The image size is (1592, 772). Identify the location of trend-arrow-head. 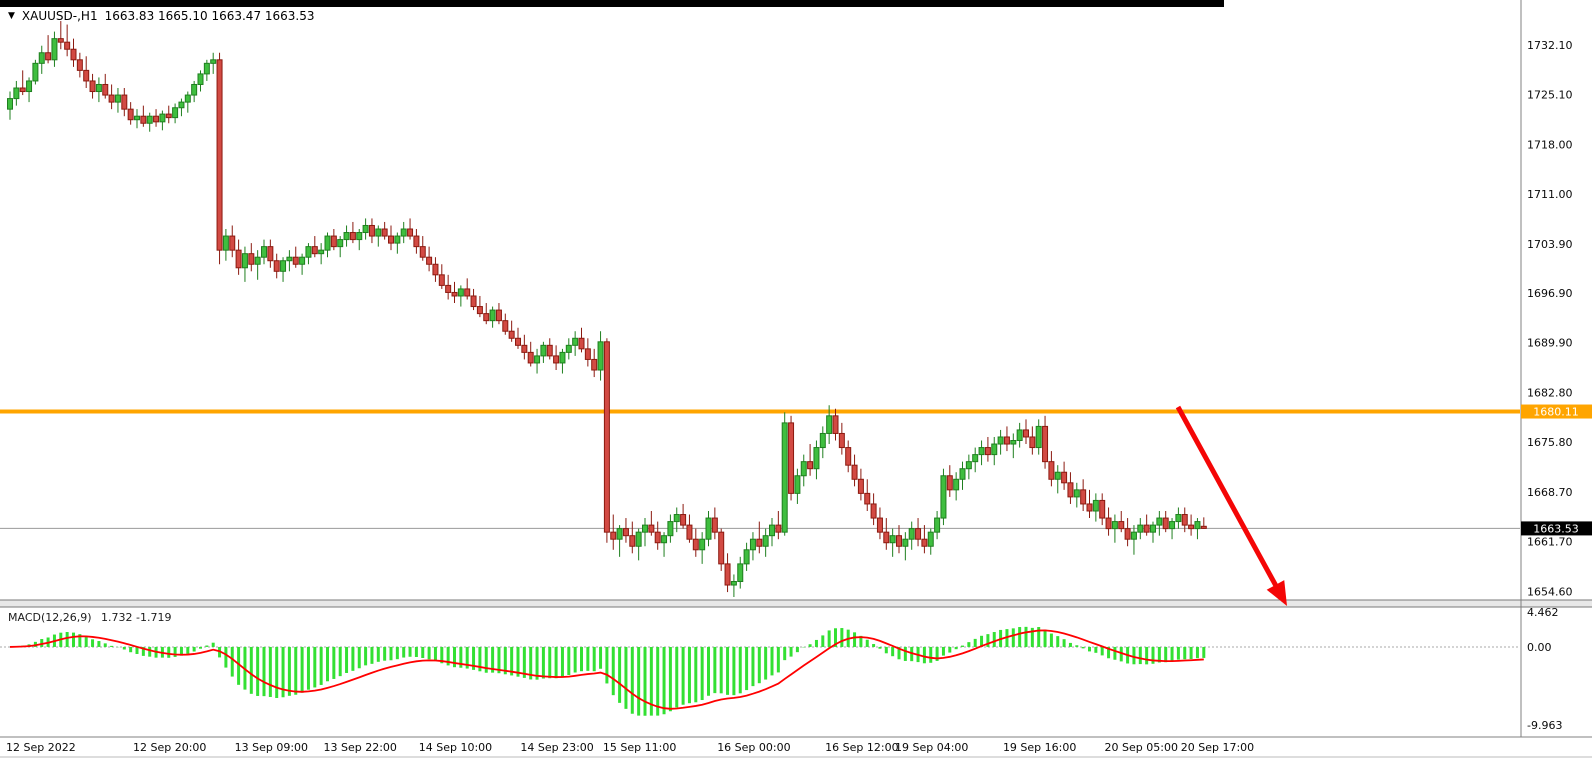
(1276, 593).